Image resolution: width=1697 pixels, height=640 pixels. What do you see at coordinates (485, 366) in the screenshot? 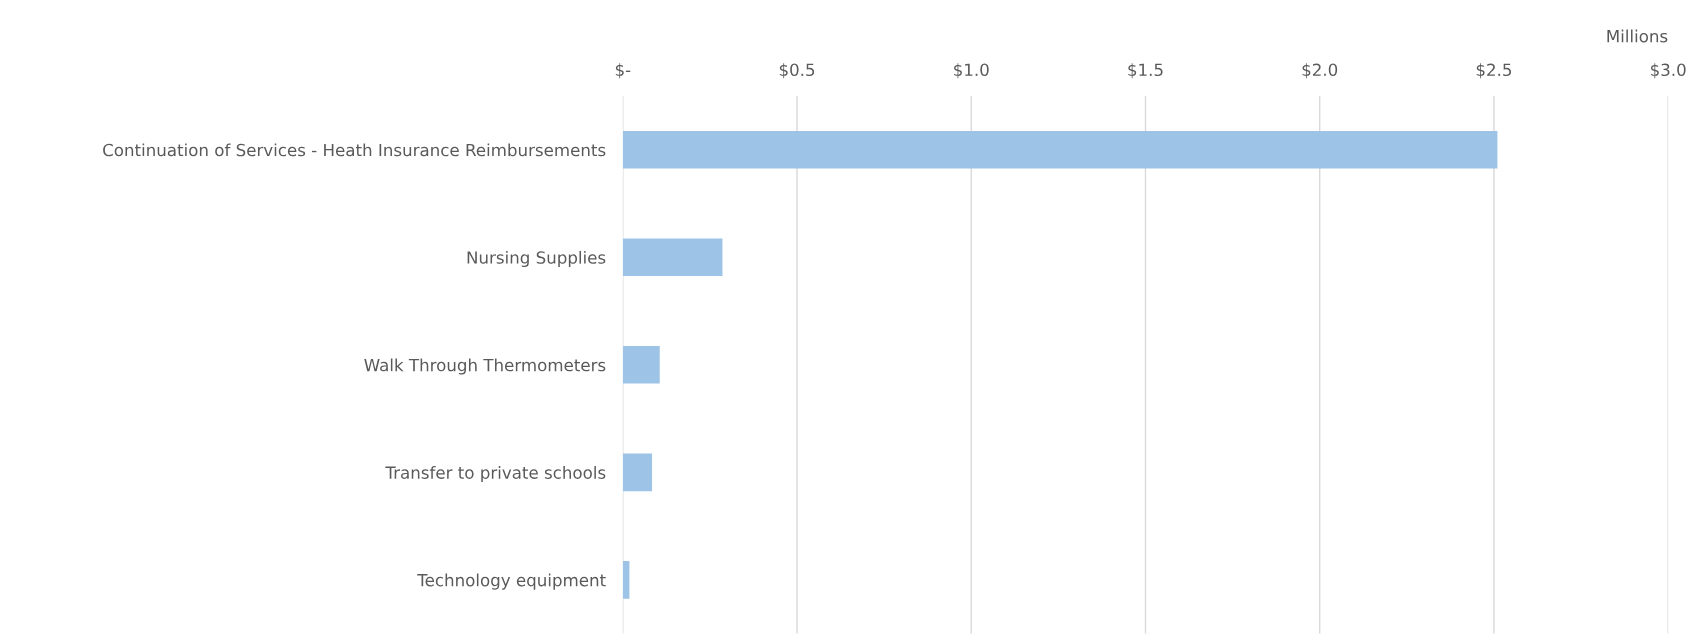
I see `y-tick-label: Walk Through Thermometers` at bounding box center [485, 366].